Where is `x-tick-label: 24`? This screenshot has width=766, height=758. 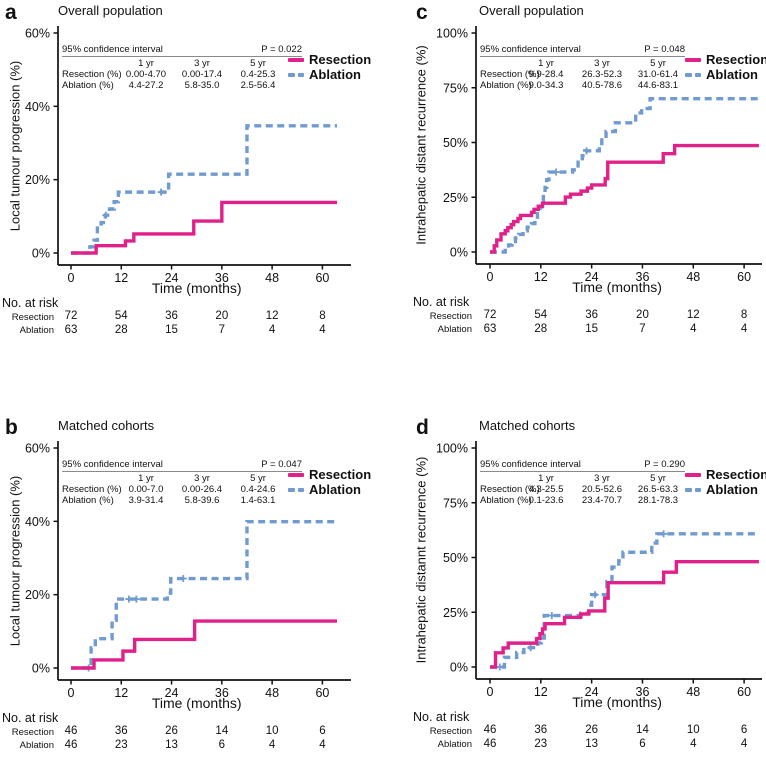
x-tick-label: 24 is located at coordinates (592, 692).